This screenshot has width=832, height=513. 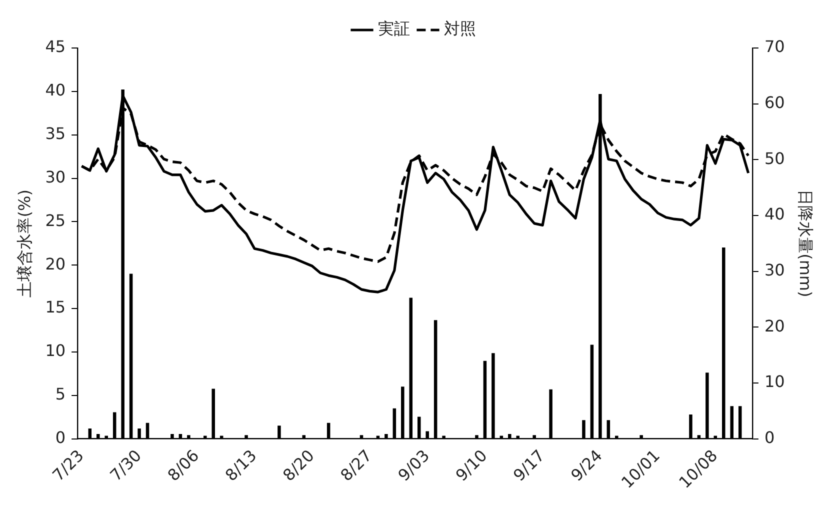 I want to click on y2-axis-title: 日降水量(mm), so click(x=806, y=244).